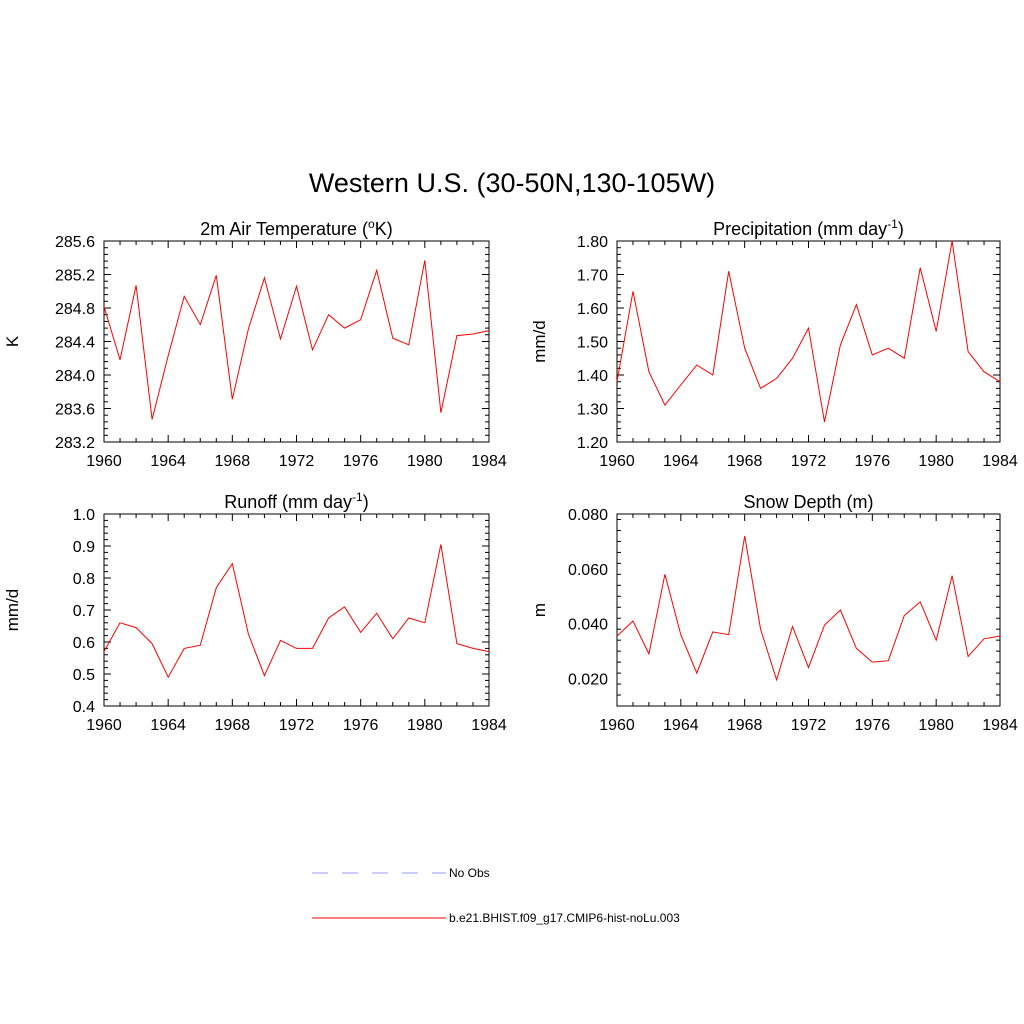 The width and height of the screenshot is (1024, 1024). Describe the element at coordinates (84, 643) in the screenshot. I see `y-tick-label: 0.6` at that location.